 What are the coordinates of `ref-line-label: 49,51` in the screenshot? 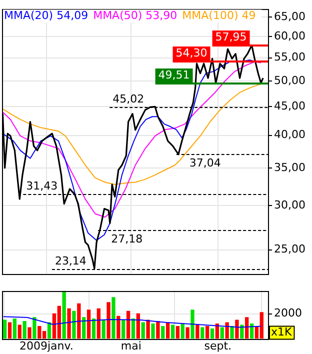 It's located at (174, 75).